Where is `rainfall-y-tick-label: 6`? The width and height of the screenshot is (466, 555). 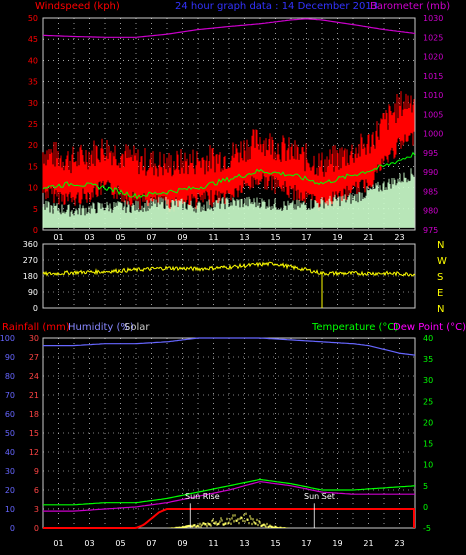 rainfall-y-tick-label: 6 is located at coordinates (36, 490).